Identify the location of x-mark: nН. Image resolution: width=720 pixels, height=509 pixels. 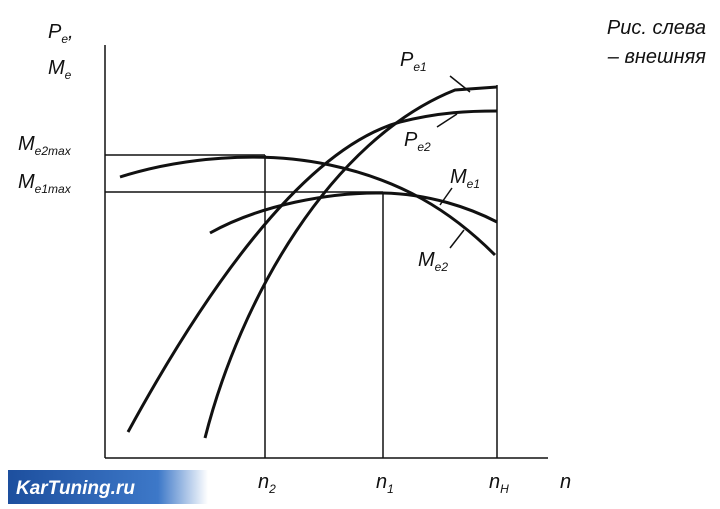
(499, 483).